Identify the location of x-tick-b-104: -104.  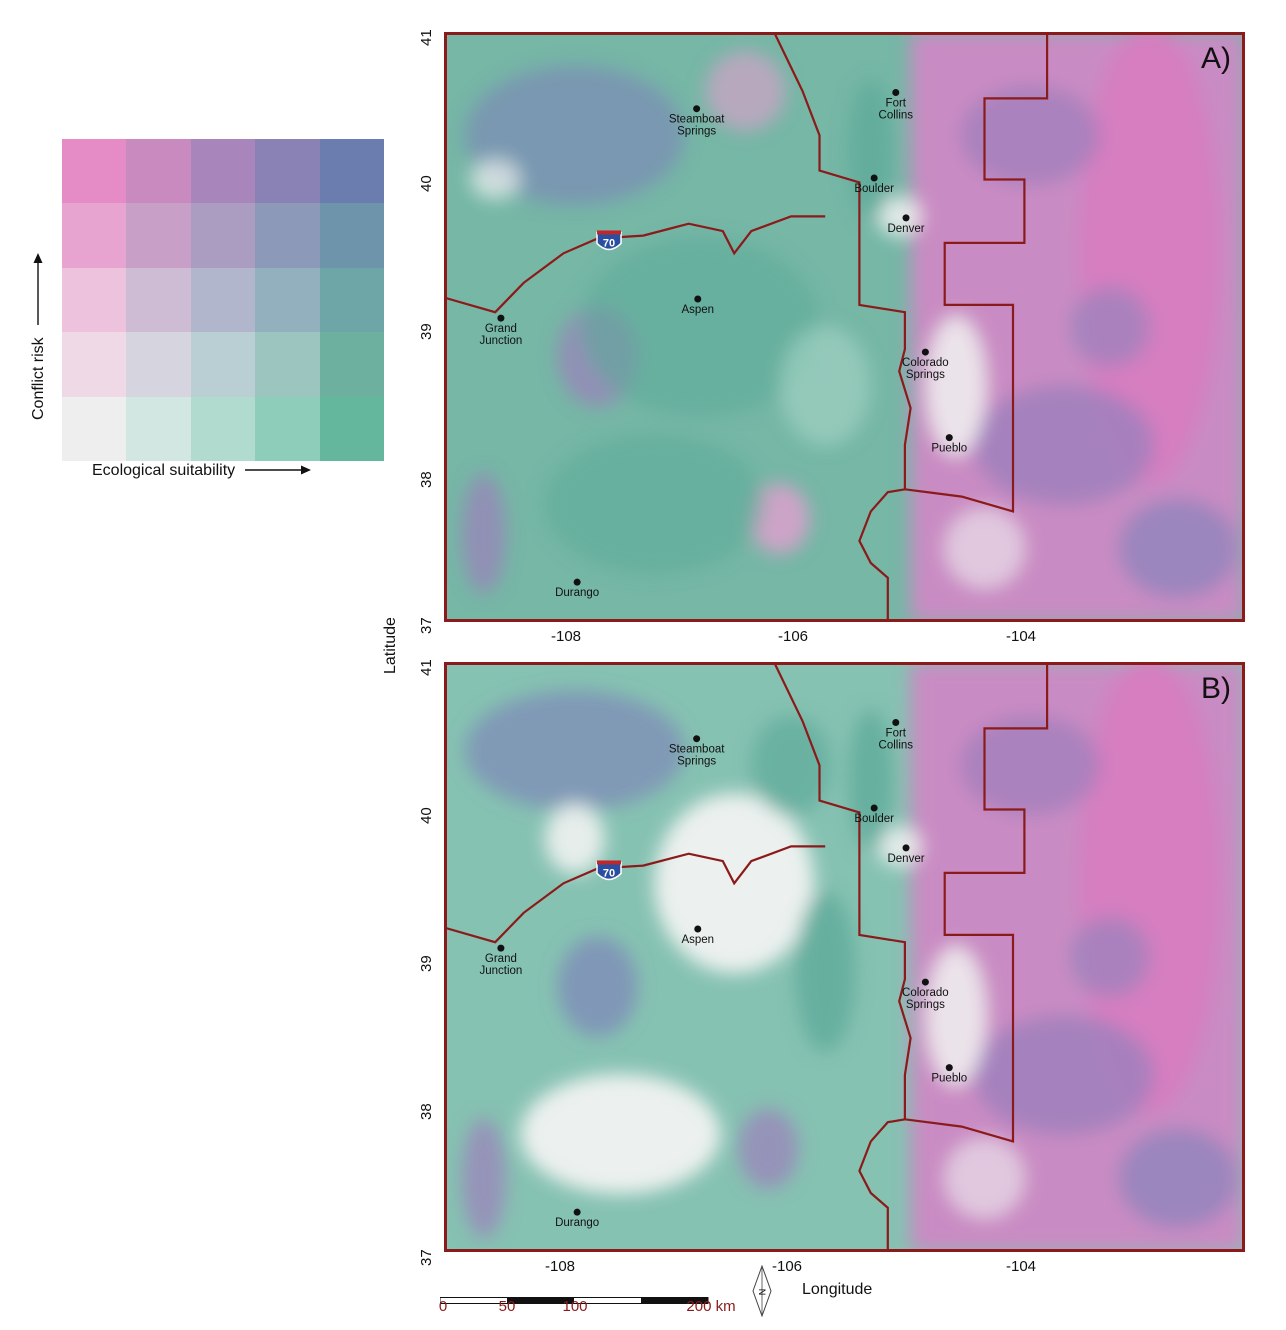
(1021, 1266).